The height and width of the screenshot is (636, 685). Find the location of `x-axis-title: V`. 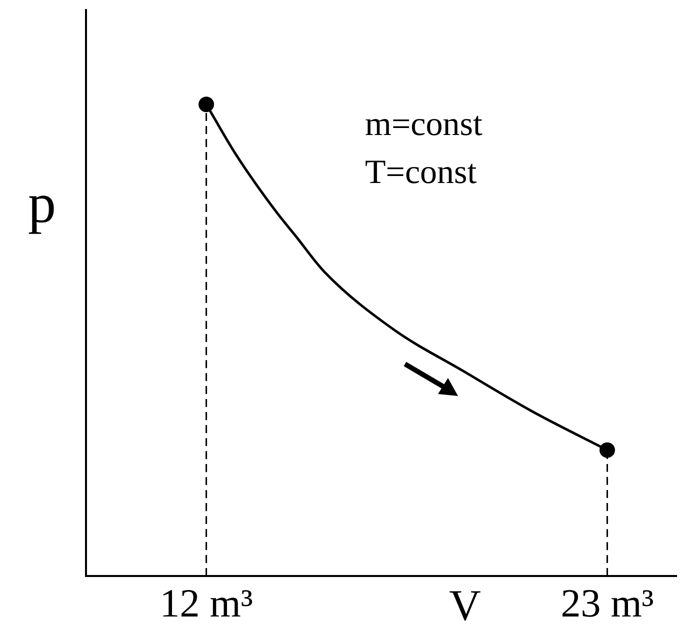

x-axis-title: V is located at coordinates (465, 605).